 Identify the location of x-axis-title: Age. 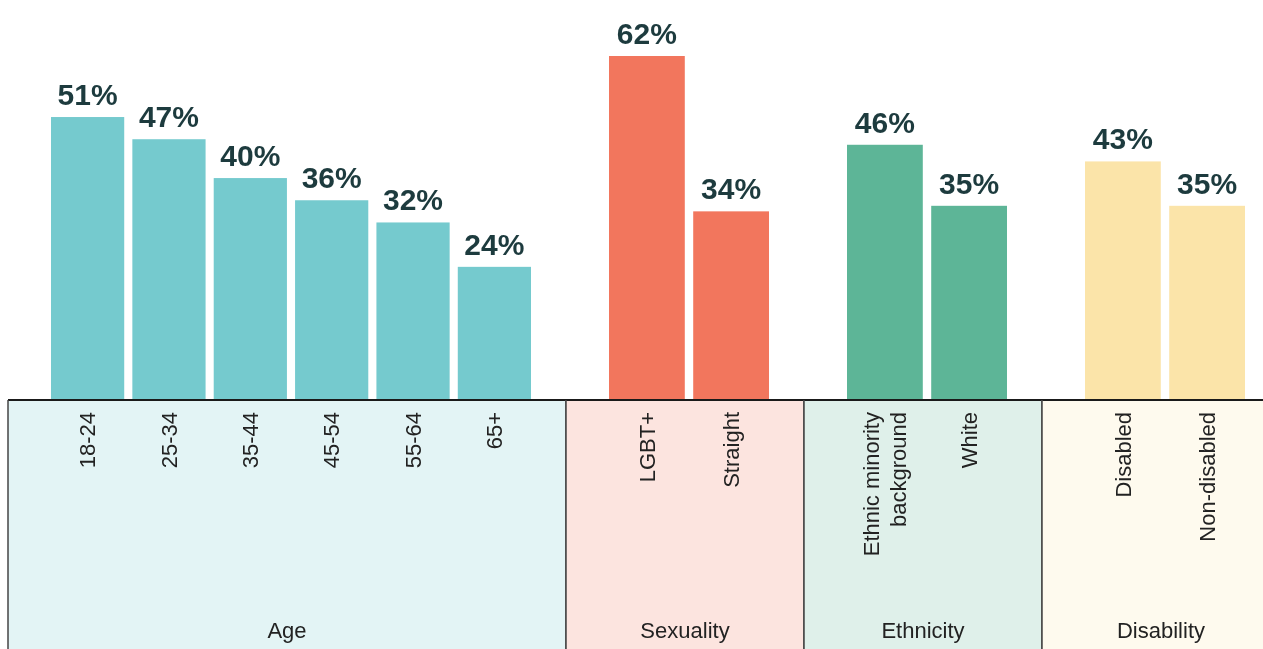
(287, 630).